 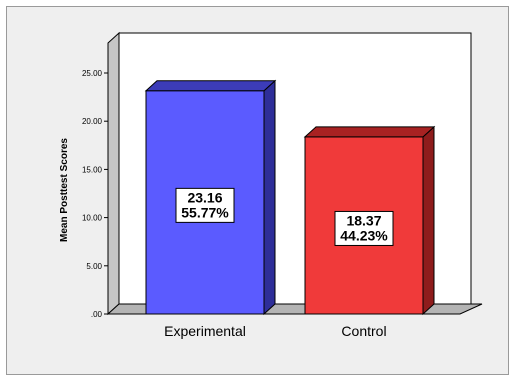 I want to click on y-tick-label: 15.00, so click(x=92, y=169).